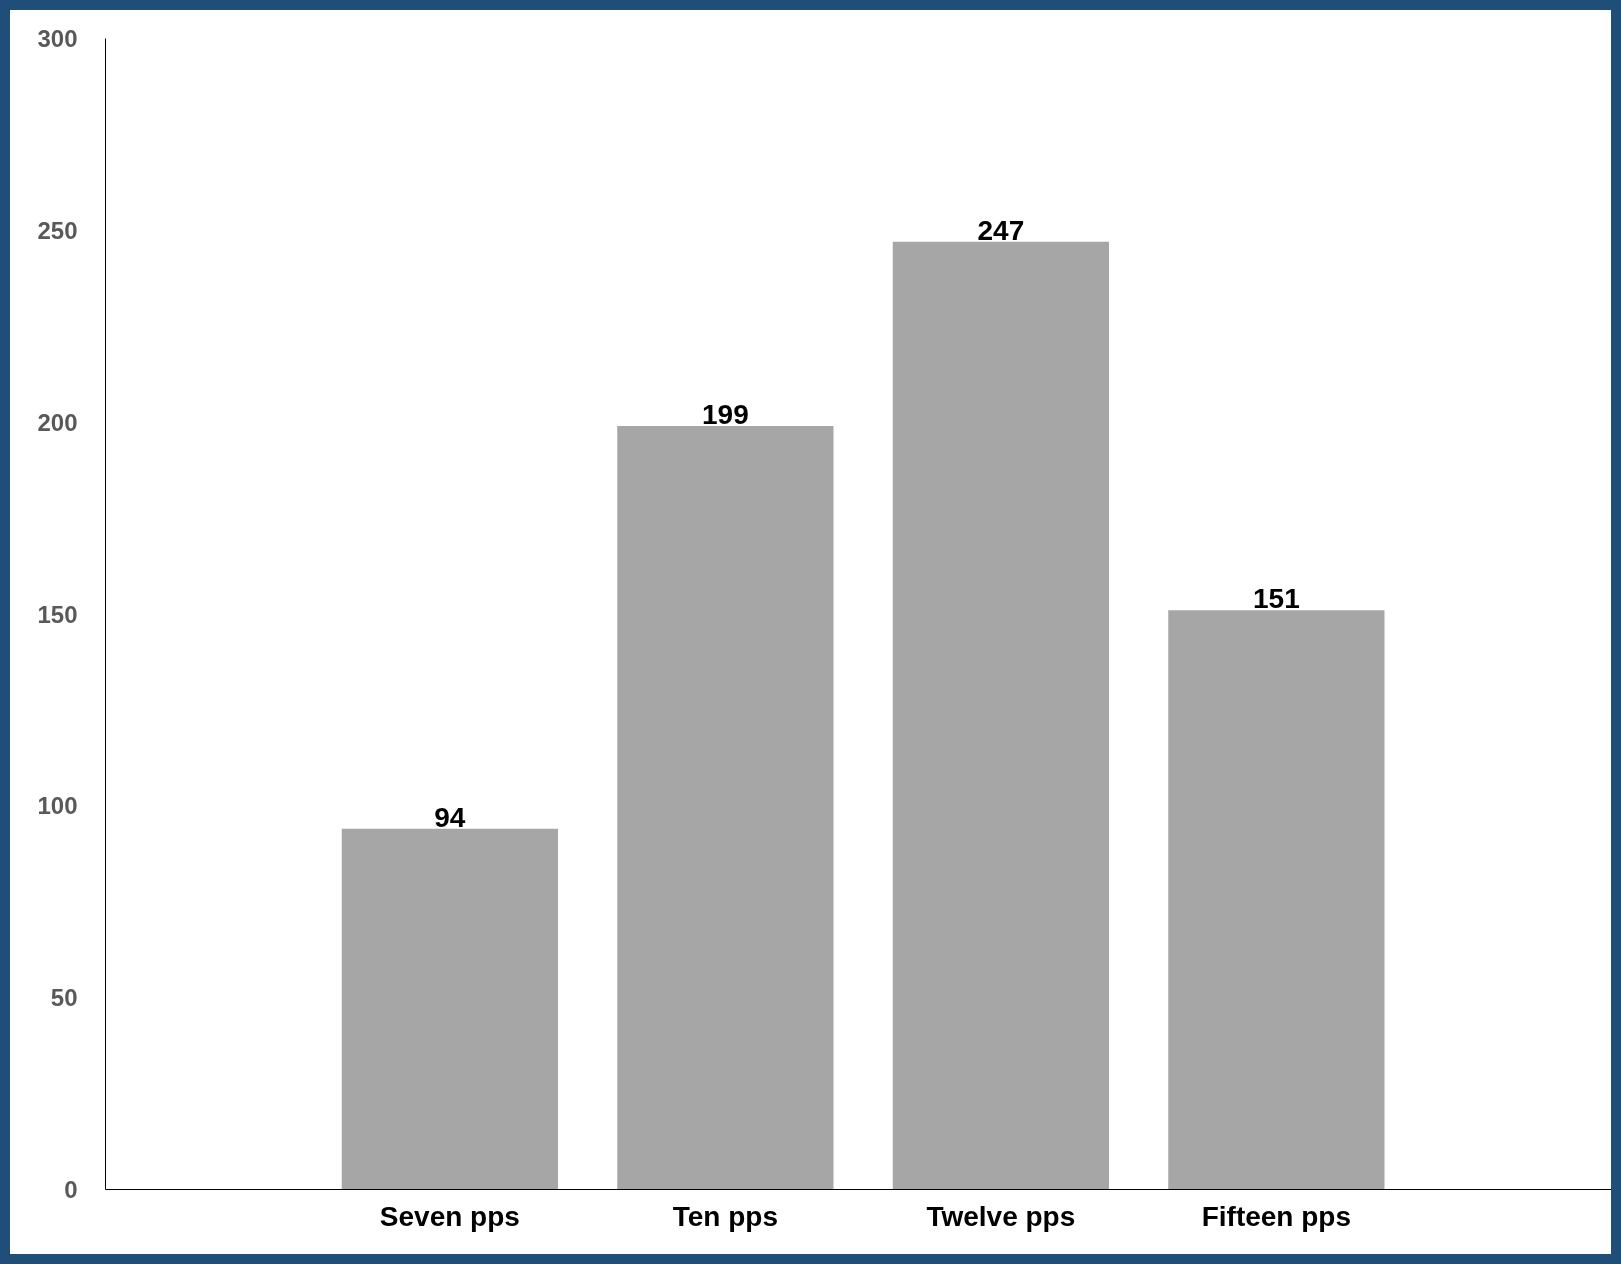 The height and width of the screenshot is (1264, 1621). I want to click on data-label: 151, so click(1276, 599).